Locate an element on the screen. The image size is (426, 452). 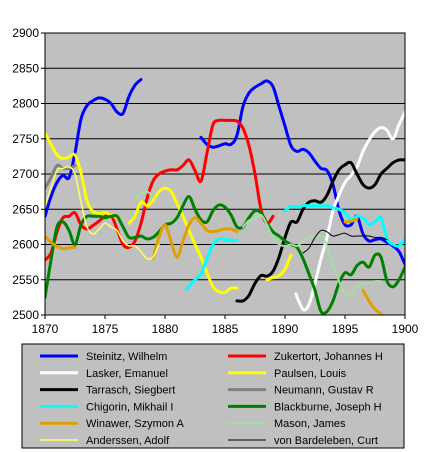
y-tick-label-2650: 2650 is located at coordinates (25, 209).